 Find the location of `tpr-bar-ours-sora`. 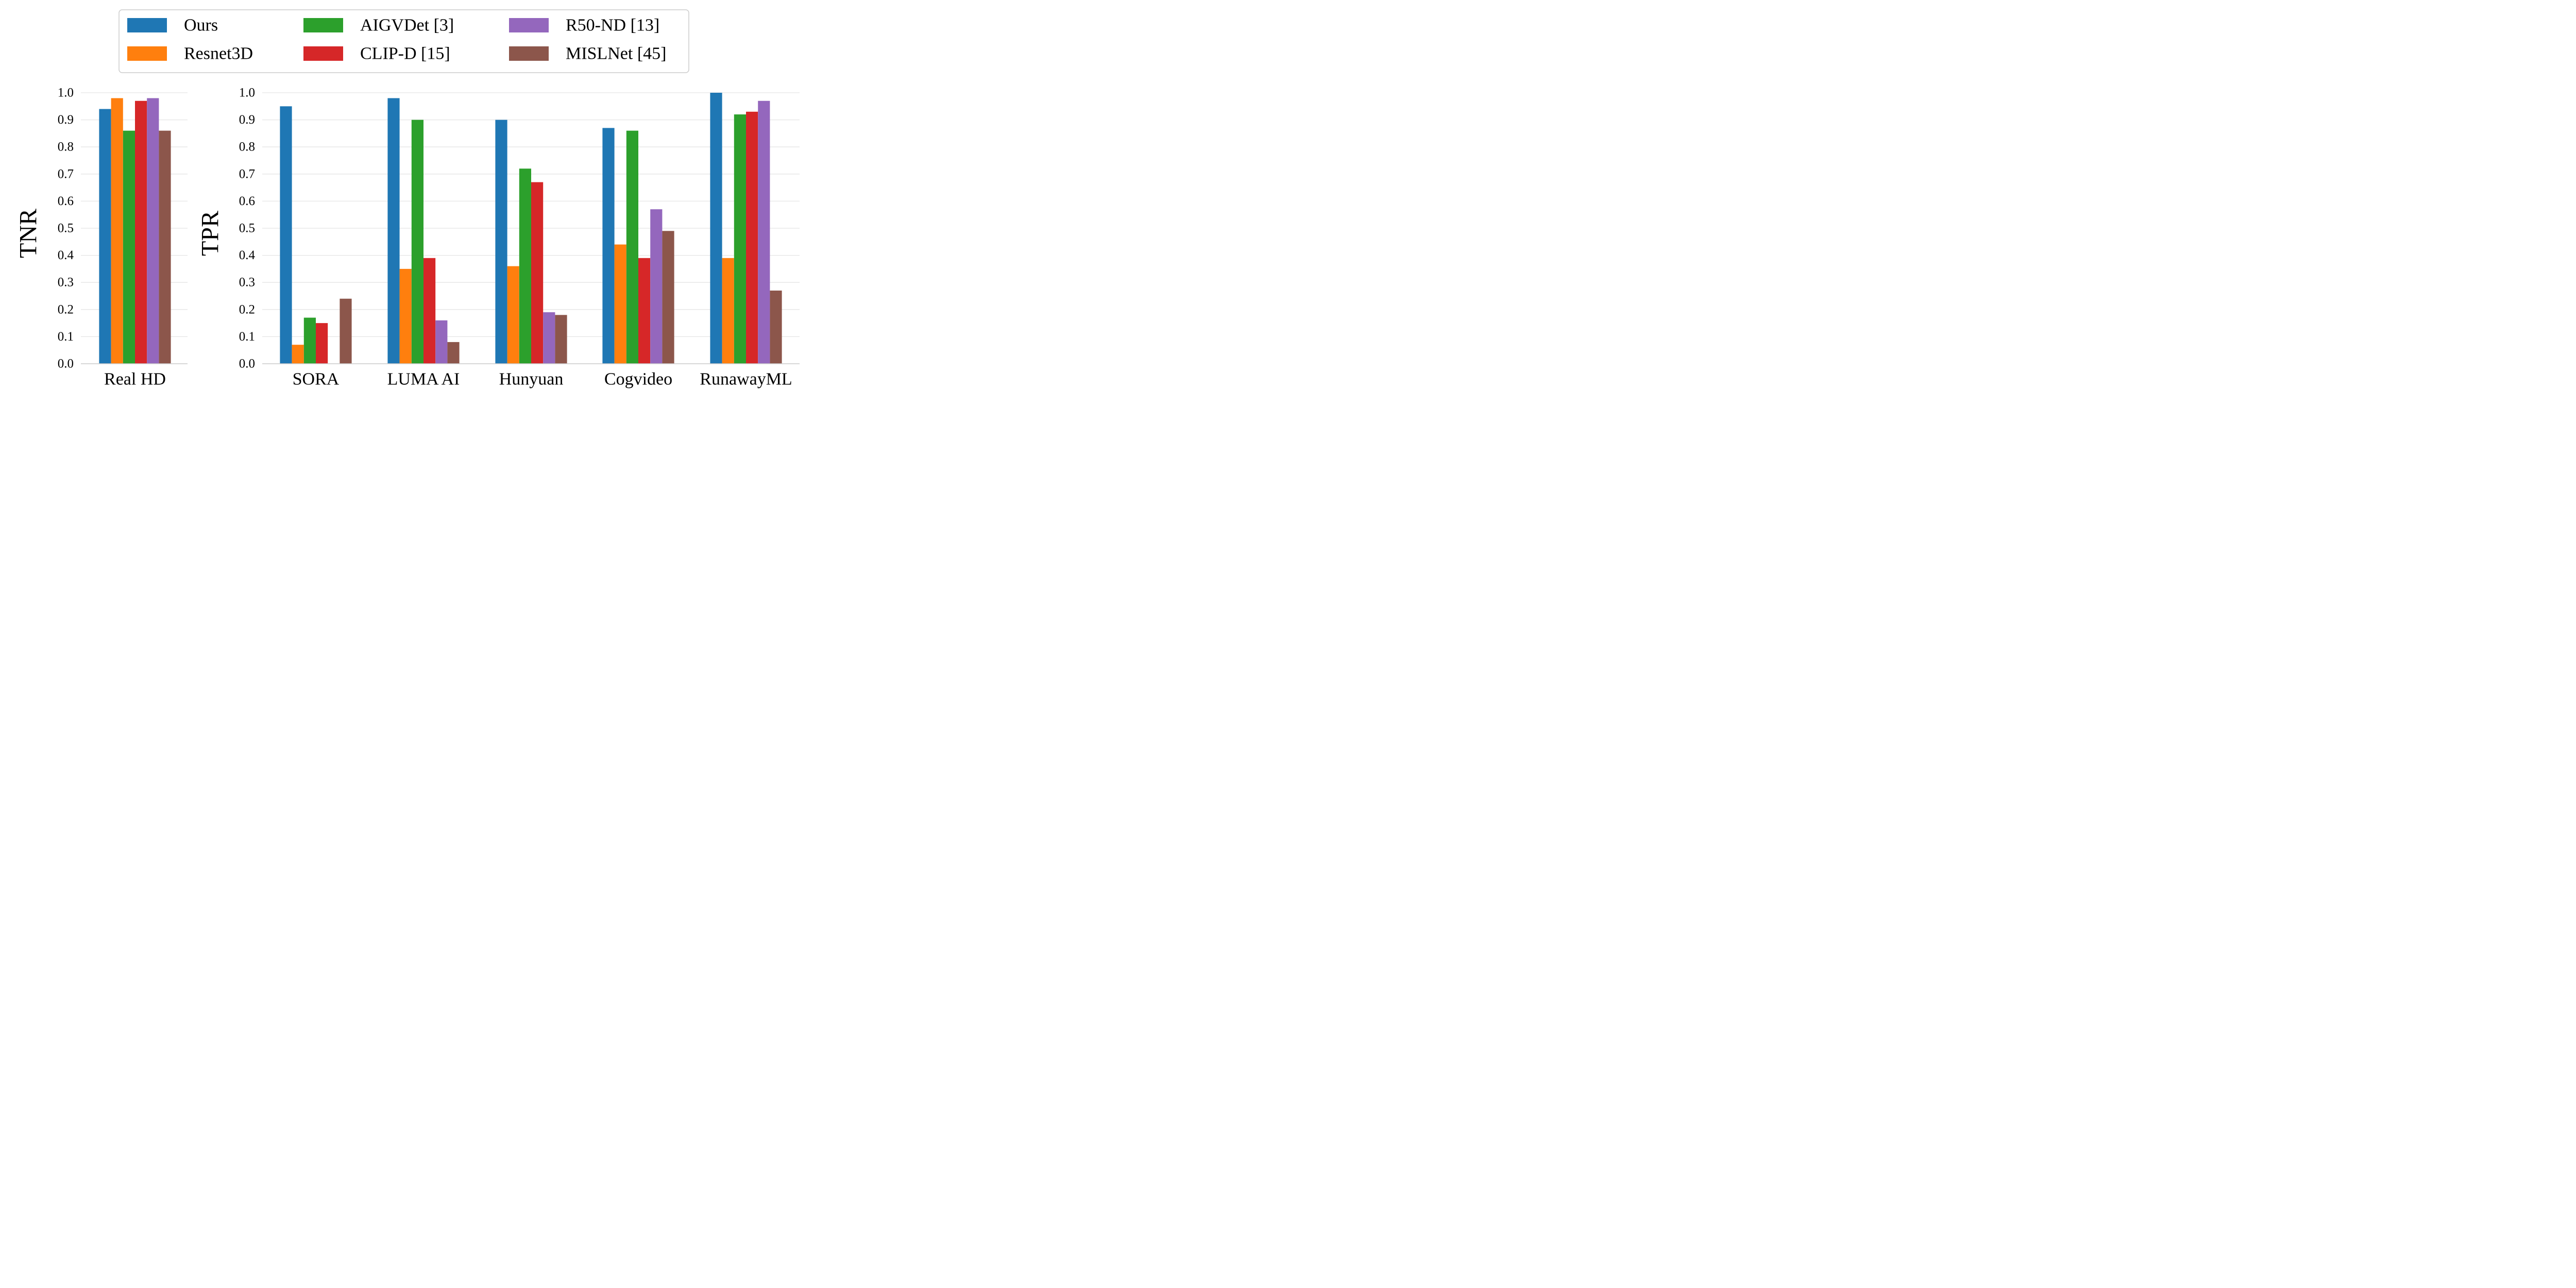

tpr-bar-ours-sora is located at coordinates (286, 235).